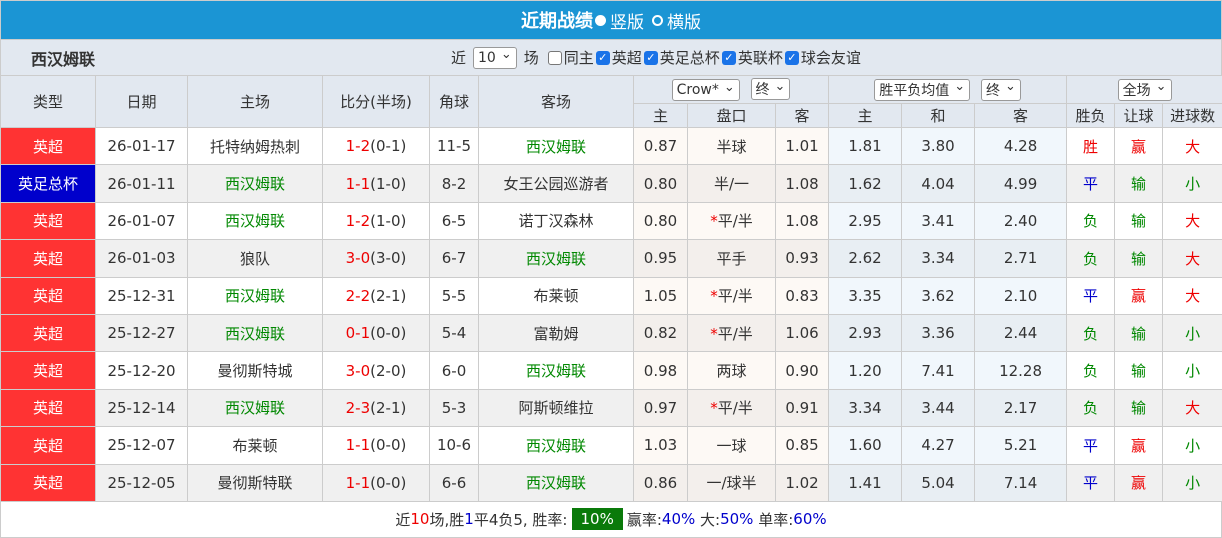  I want to click on page-title: 近期战绩, so click(557, 20).